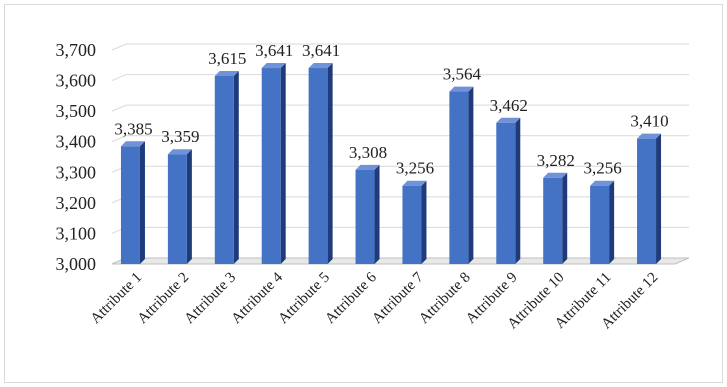 The image size is (727, 387). I want to click on data-label: 3,385, so click(133, 128).